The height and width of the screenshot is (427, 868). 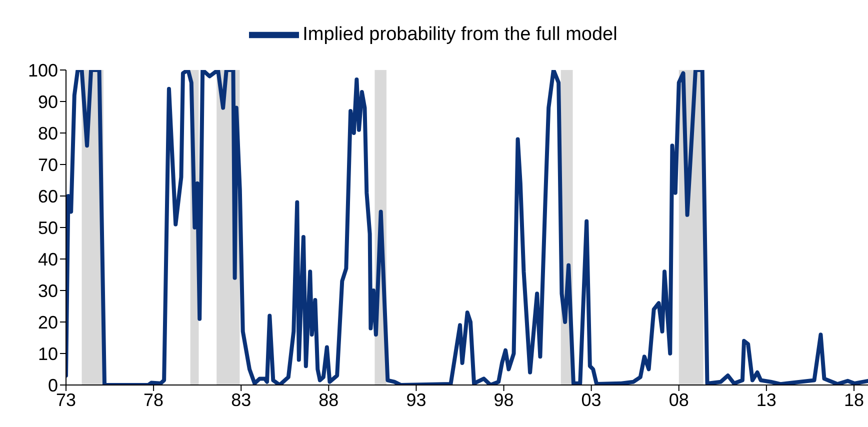 I want to click on y-tick-label: 80, so click(x=48, y=133).